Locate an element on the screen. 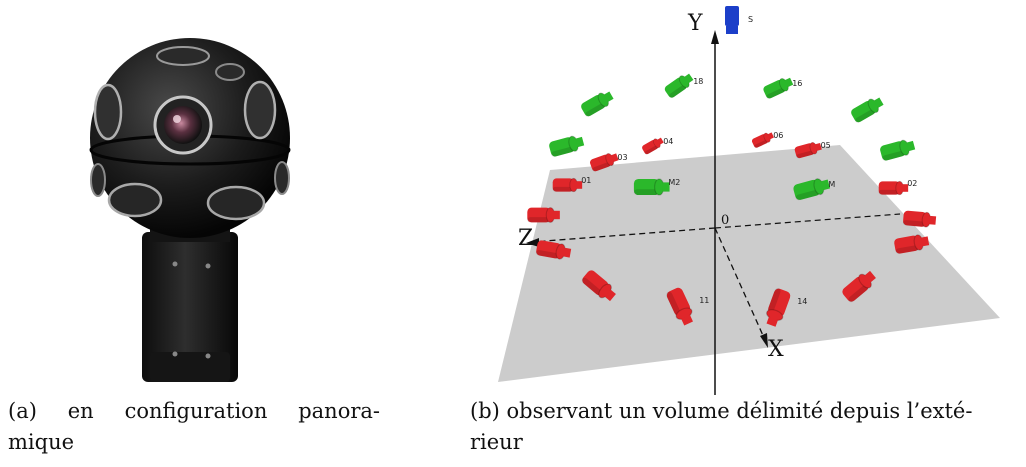 The width and height of the screenshot is (1026, 467). caption-a-line-2: mique is located at coordinates (41, 442).